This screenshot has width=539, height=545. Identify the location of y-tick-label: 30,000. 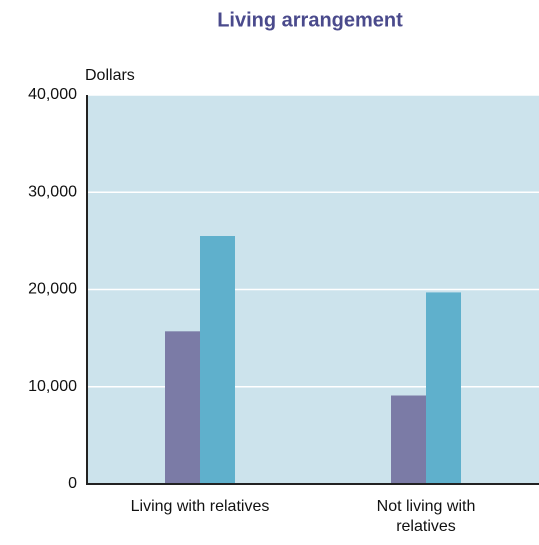
(52, 191).